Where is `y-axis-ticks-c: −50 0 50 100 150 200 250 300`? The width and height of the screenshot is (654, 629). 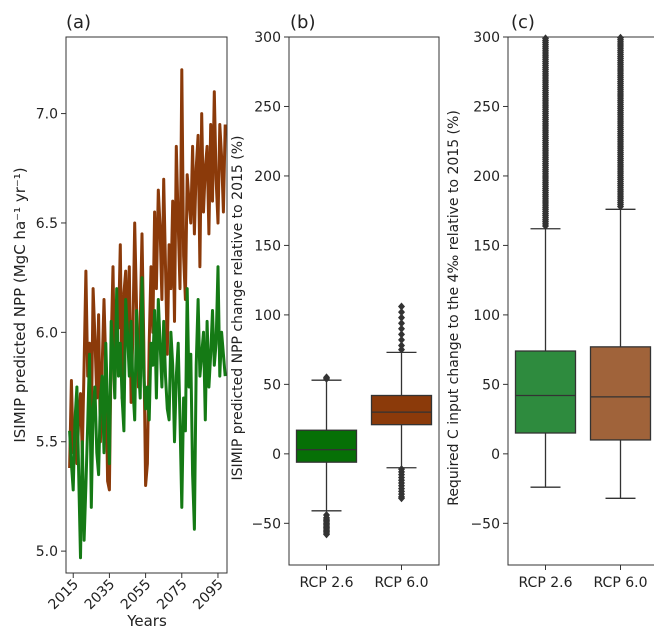
y-axis-ticks-c: −50 0 50 100 150 200 250 300 is located at coordinates (489, 281).